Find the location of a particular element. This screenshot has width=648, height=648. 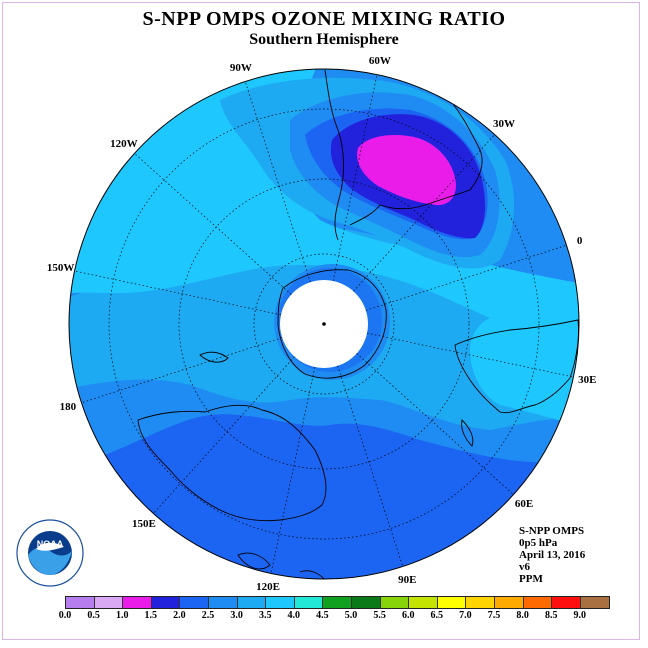

colorbar-tick-label: 3.0 is located at coordinates (236, 615).